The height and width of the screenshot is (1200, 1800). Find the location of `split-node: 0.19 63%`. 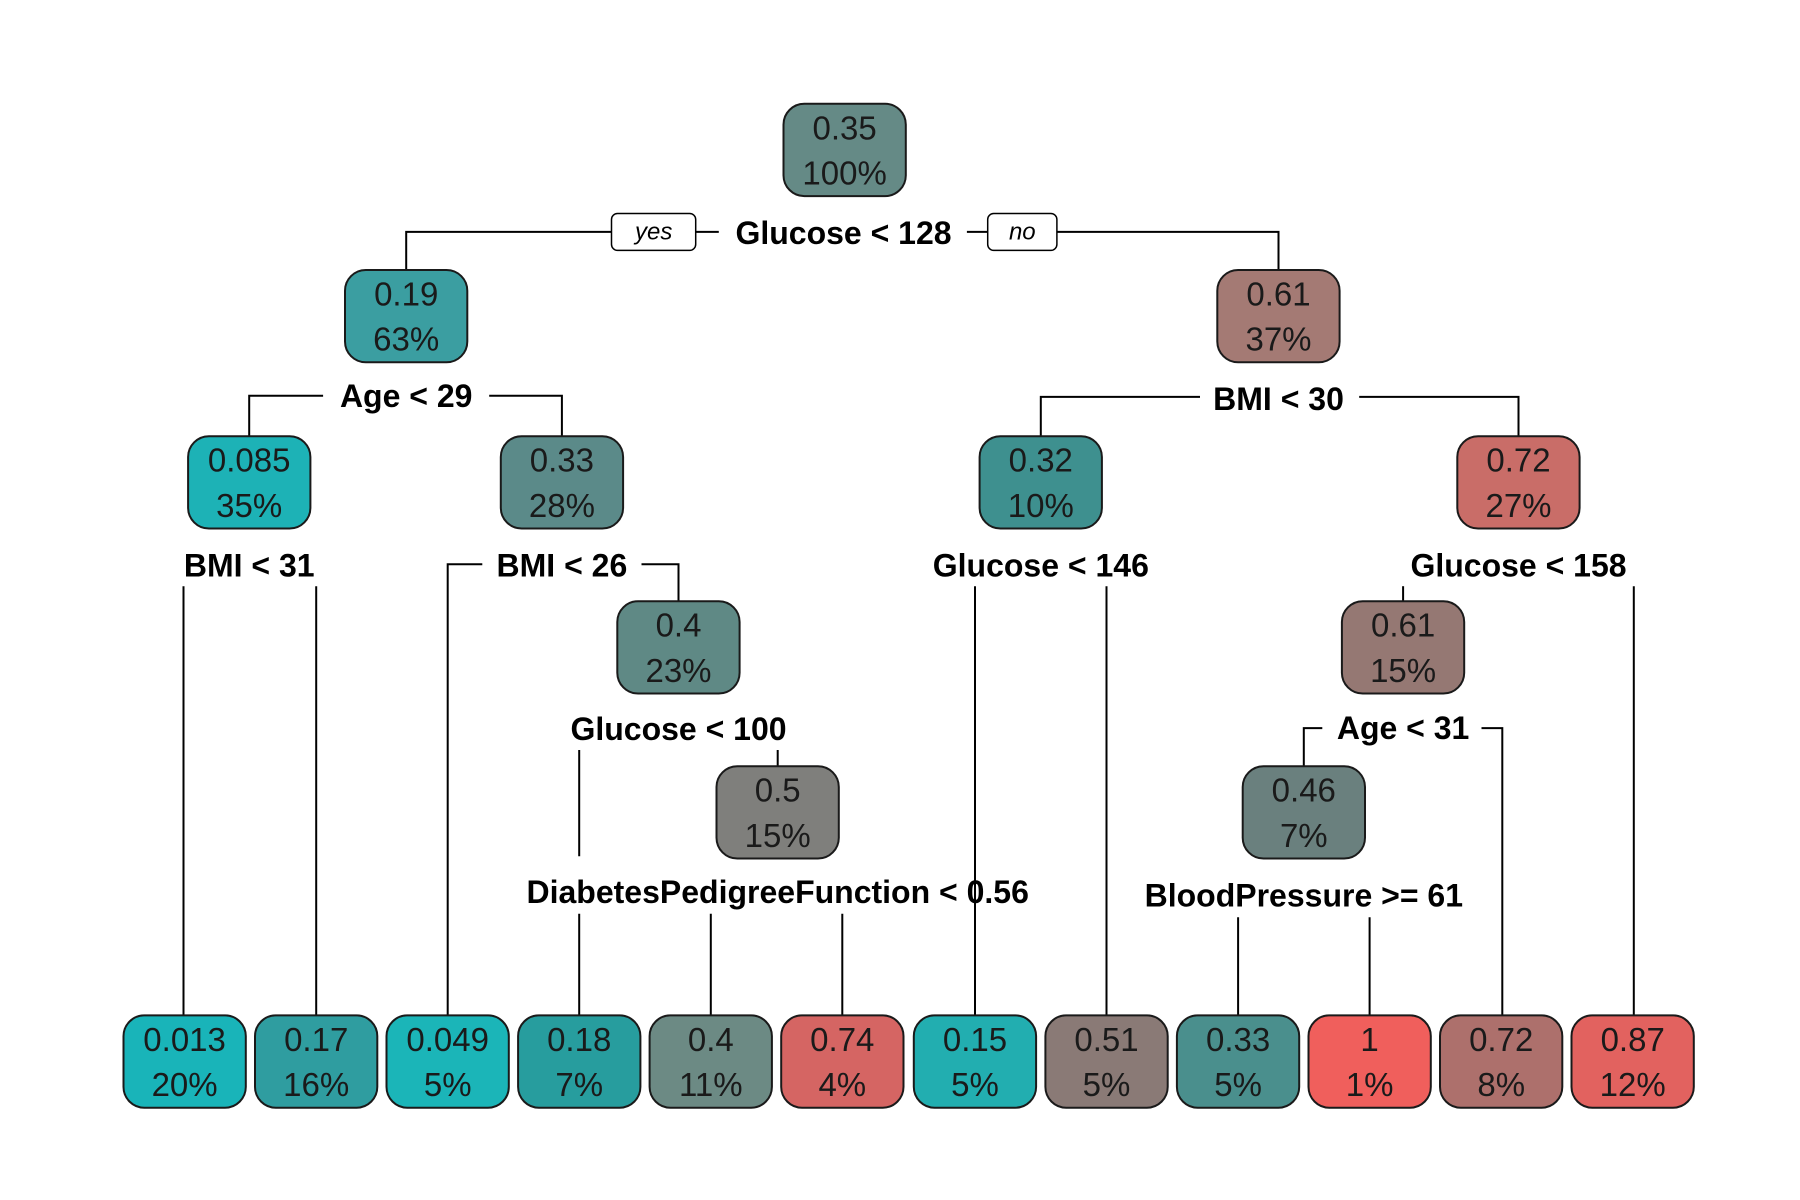

split-node: 0.19 63% is located at coordinates (406, 316).